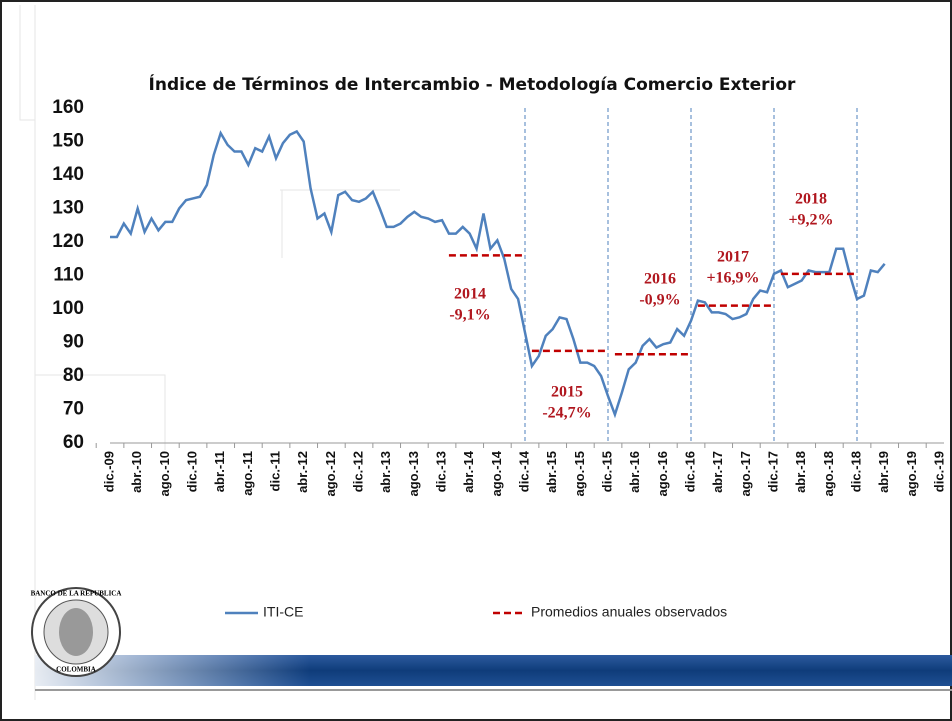 The width and height of the screenshot is (952, 721). I want to click on x-tick-label: ago.-16, so click(662, 474).